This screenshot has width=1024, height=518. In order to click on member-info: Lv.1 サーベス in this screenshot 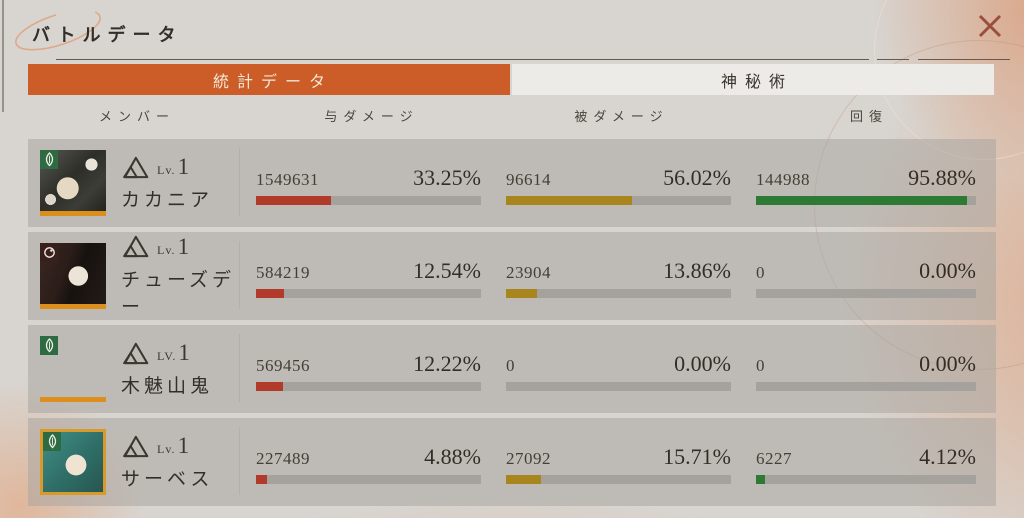, I will do `click(167, 462)`.